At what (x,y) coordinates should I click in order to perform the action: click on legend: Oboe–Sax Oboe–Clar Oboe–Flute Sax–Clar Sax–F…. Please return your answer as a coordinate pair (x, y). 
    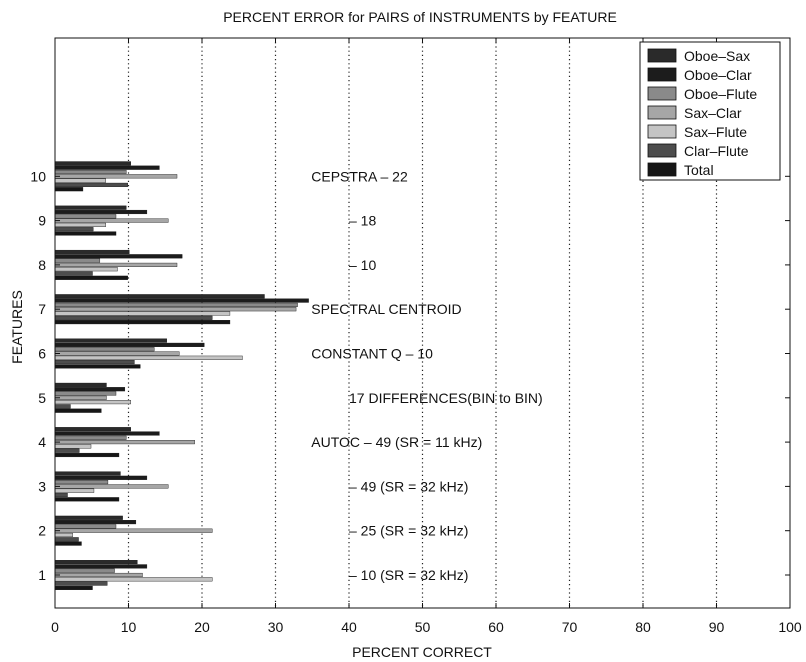
    Looking at the image, I should click on (710, 111).